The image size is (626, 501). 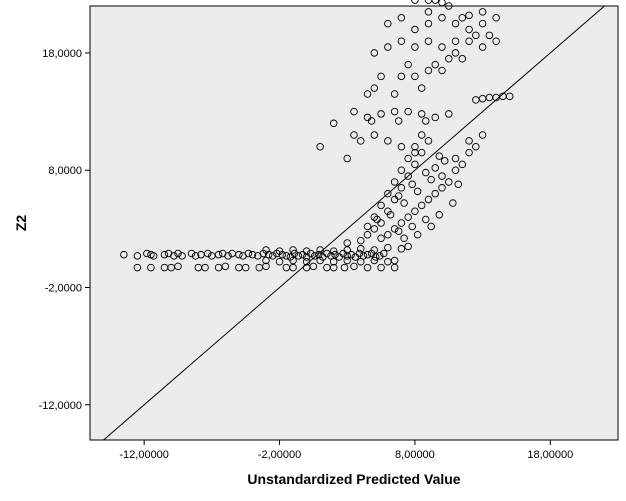 I want to click on y-axis-title: Z2, so click(x=21, y=223).